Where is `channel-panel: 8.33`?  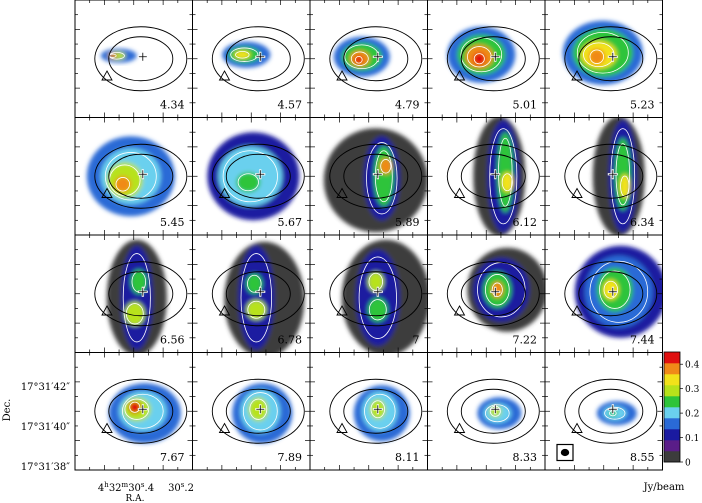
channel-panel: 8.33 is located at coordinates (486, 411).